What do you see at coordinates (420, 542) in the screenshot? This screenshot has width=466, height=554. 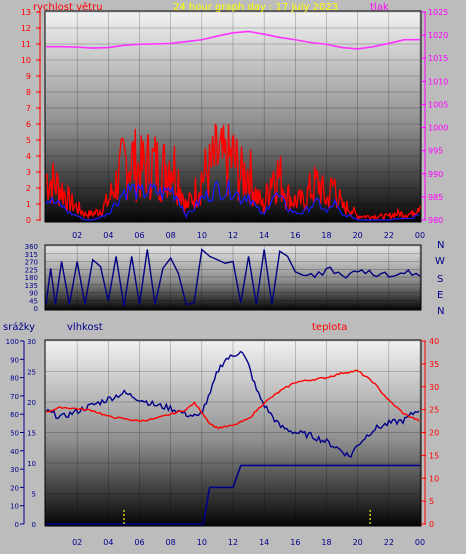 I see `humidity-x-tick-label: 00` at bounding box center [420, 542].